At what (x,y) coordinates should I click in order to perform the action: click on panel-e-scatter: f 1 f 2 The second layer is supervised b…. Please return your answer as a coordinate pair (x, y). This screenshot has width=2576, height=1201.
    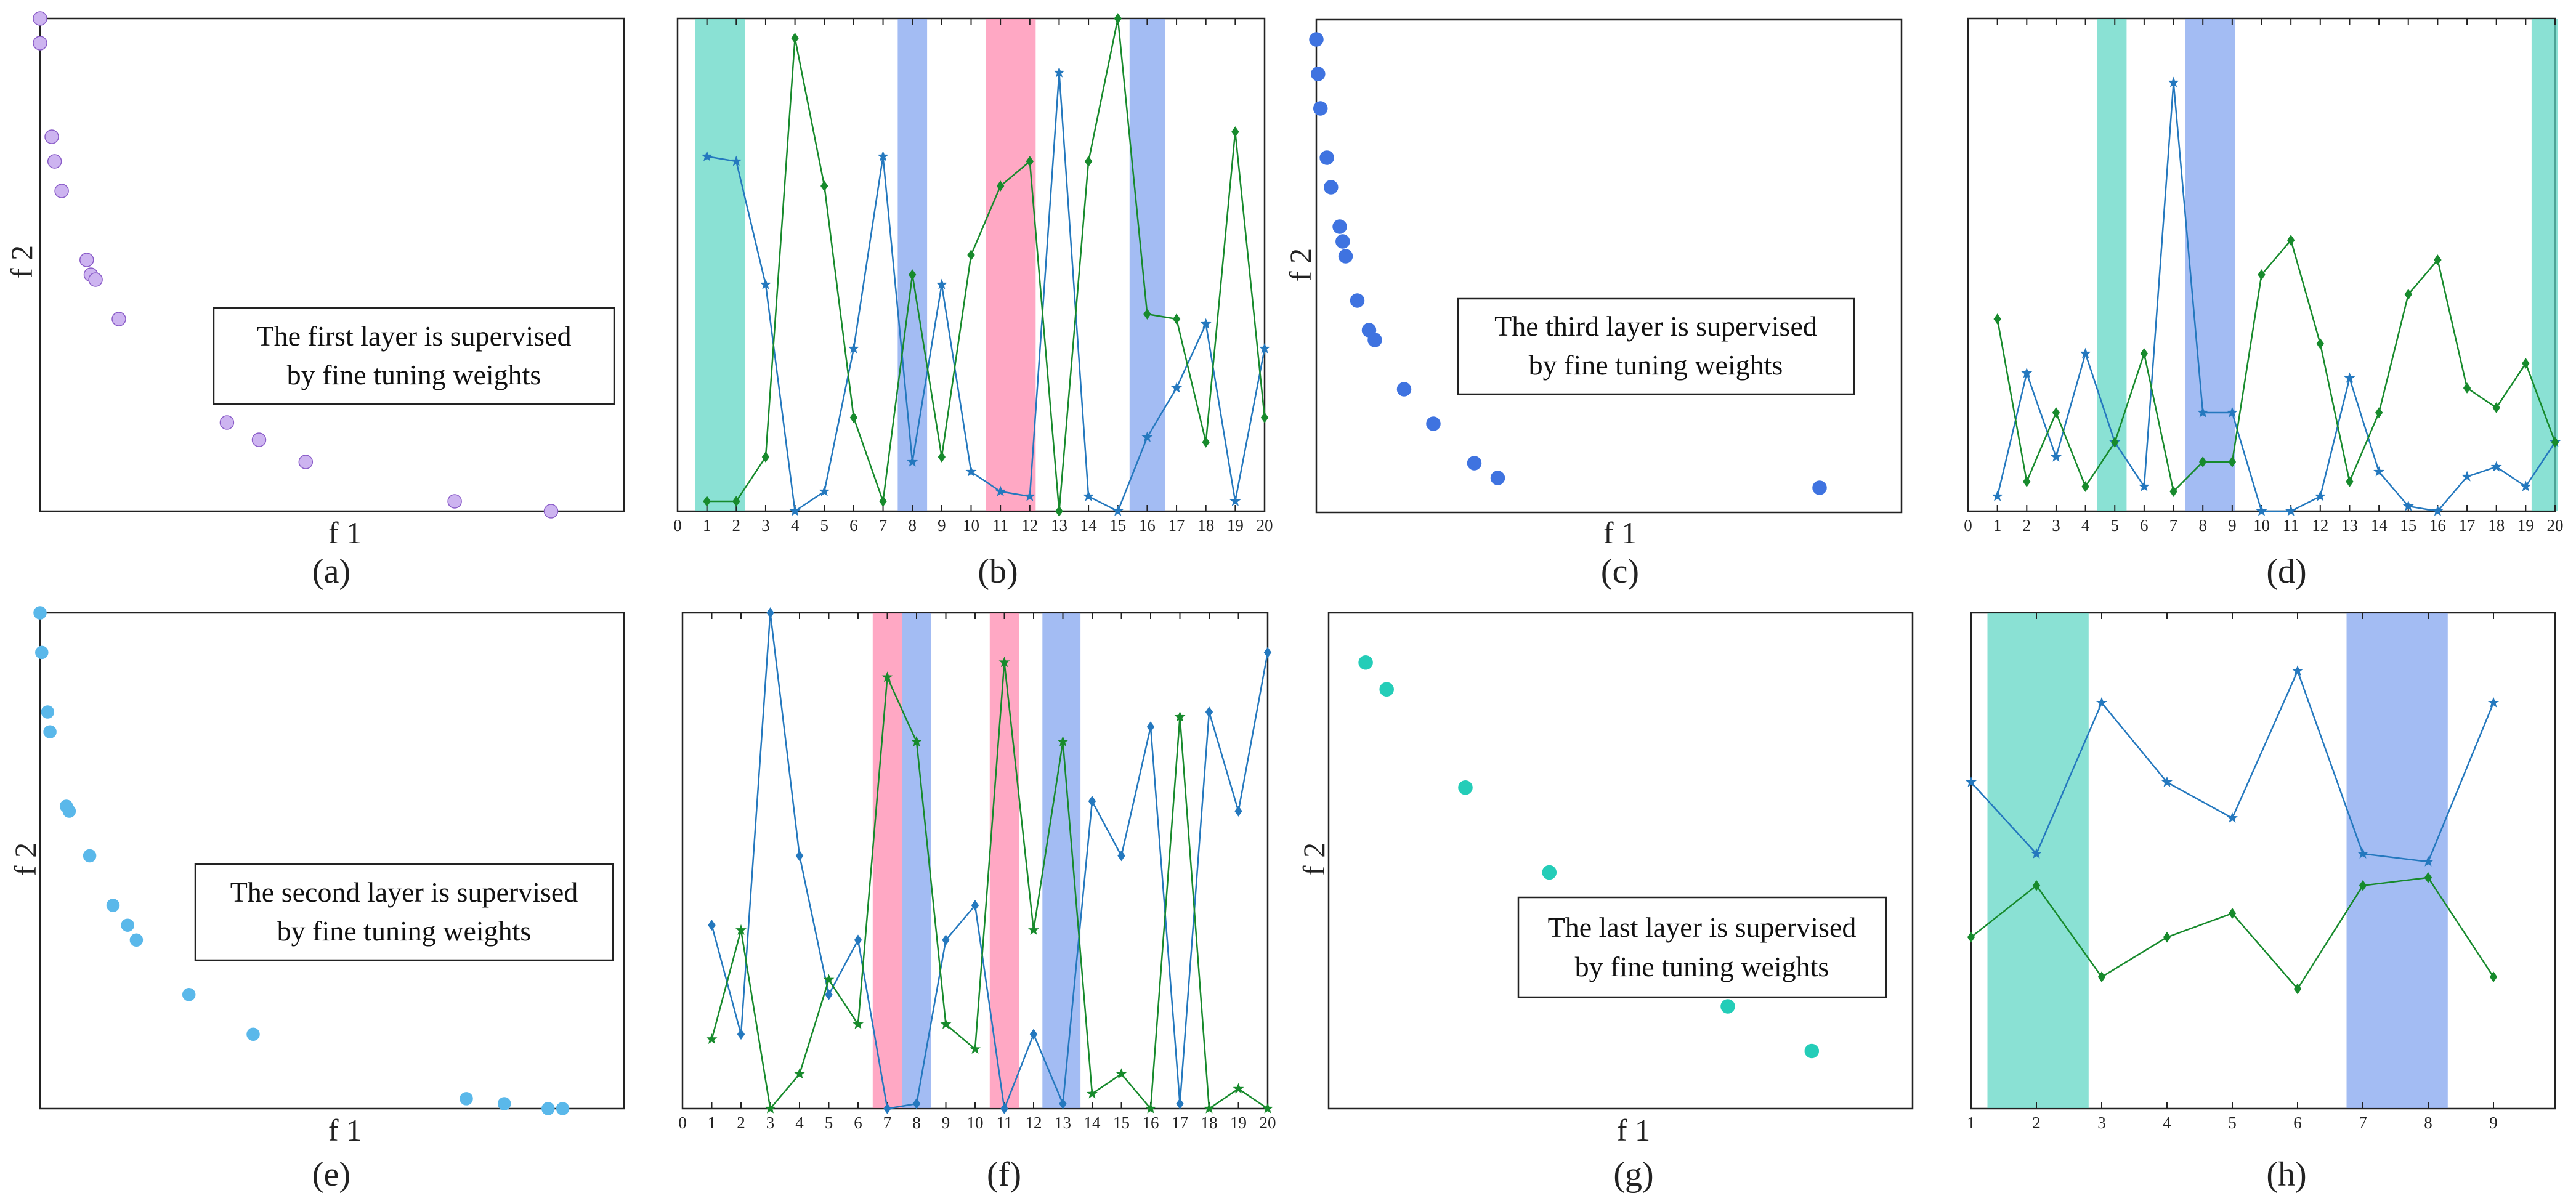
    Looking at the image, I should click on (316, 900).